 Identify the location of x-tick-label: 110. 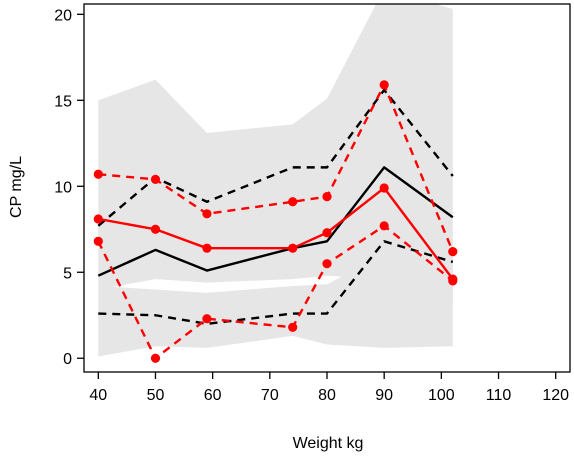
(499, 395).